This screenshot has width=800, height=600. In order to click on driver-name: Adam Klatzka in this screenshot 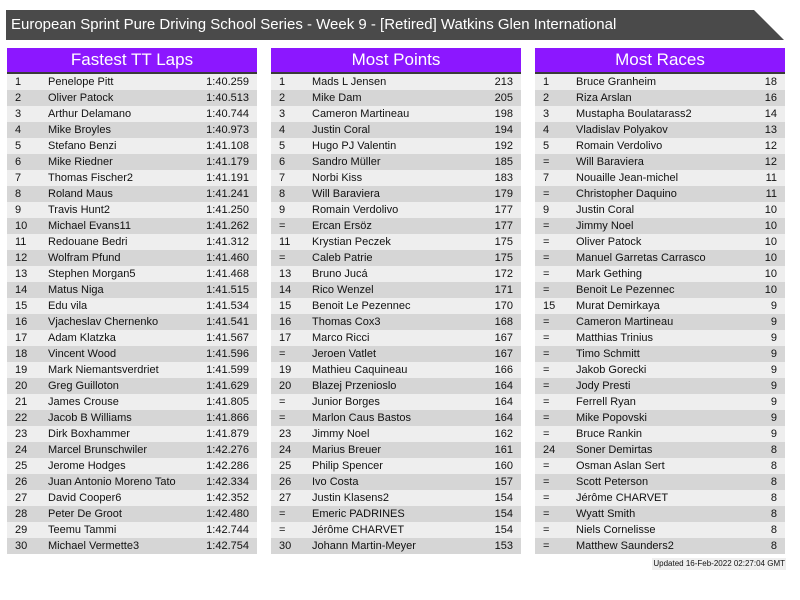, I will do `click(82, 338)`.